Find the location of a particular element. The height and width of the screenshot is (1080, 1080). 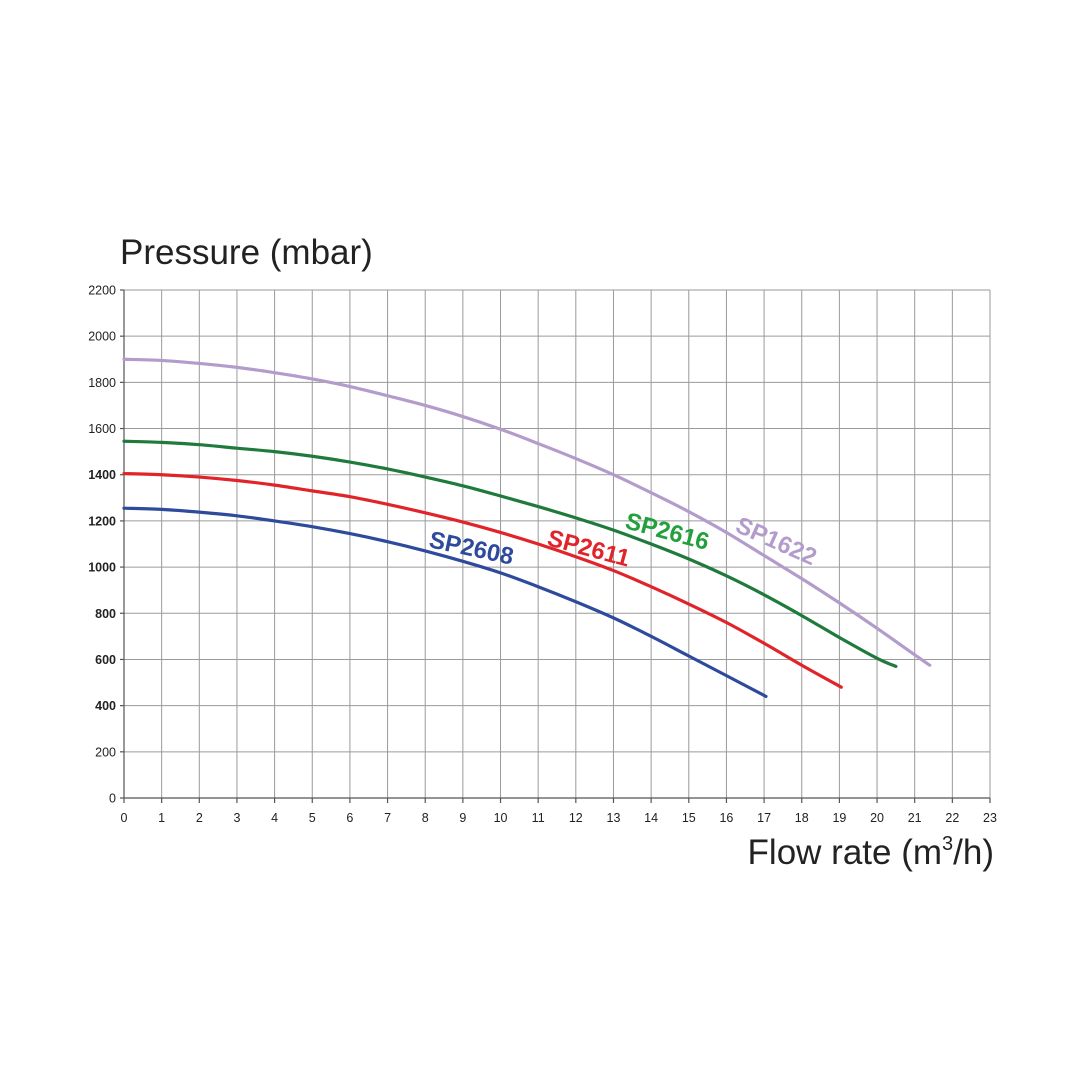

x-axis-title: Flow rate (m3/h) is located at coordinates (871, 852).